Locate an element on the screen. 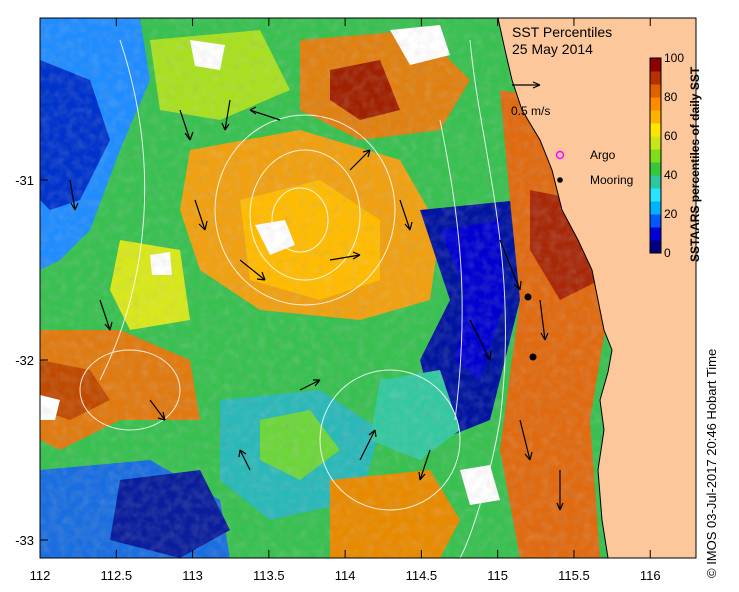  x-tick-label: 113 is located at coordinates (192, 575).